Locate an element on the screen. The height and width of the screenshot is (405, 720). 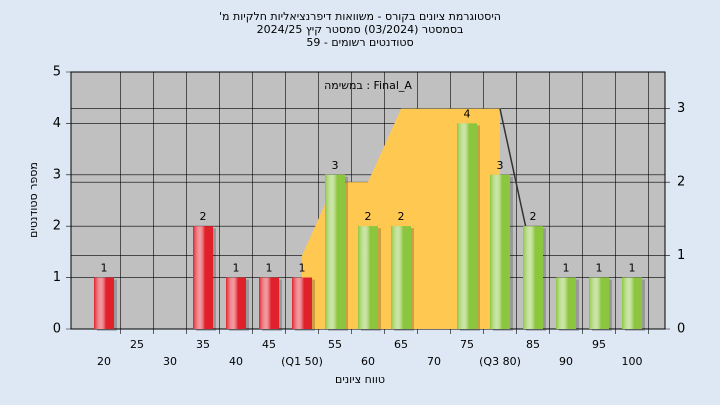
x-tick-label: 75 is located at coordinates (467, 344).